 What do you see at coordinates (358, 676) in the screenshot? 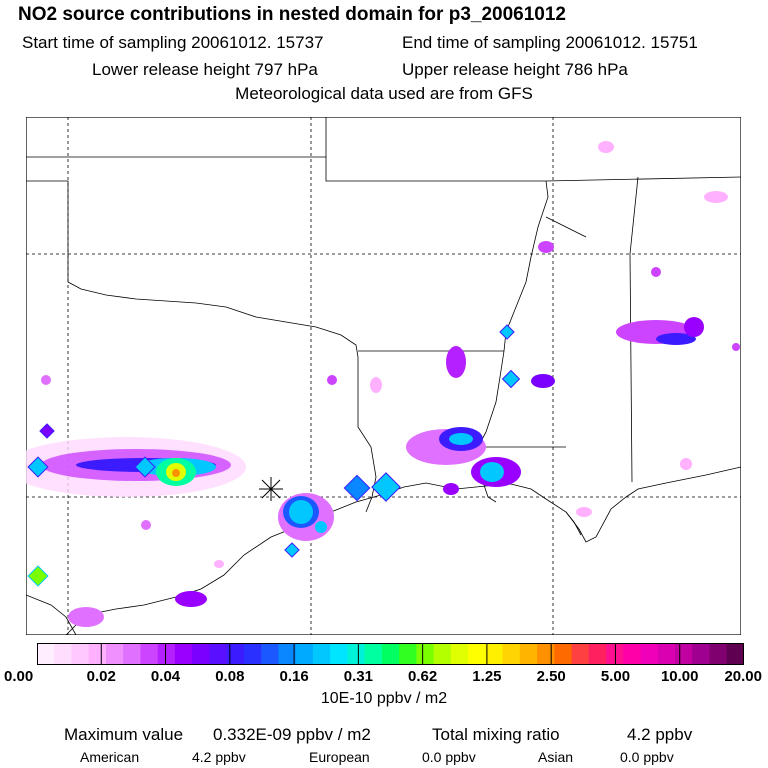
I see `colorbar-tick-label: 0.31` at bounding box center [358, 676].